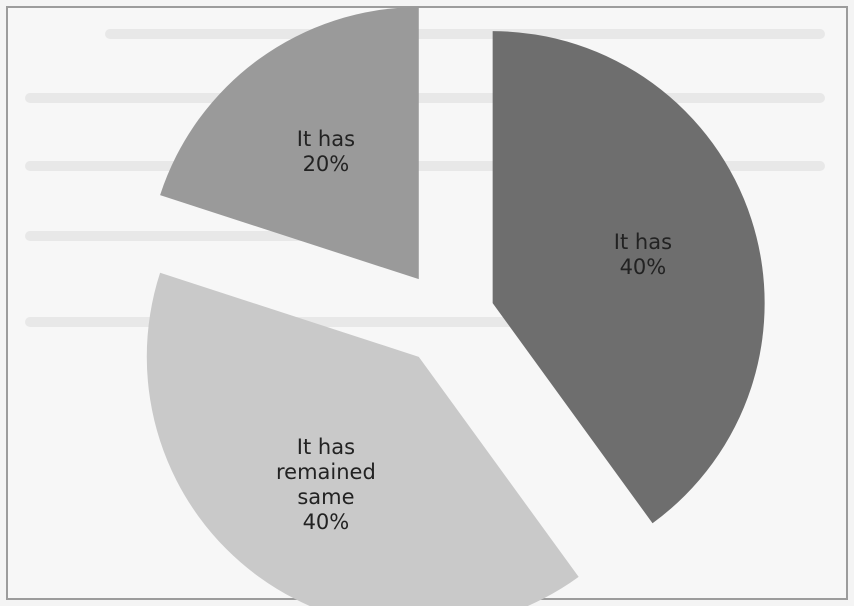  What do you see at coordinates (326, 164) in the screenshot?
I see `slice-value-label: 20%` at bounding box center [326, 164].